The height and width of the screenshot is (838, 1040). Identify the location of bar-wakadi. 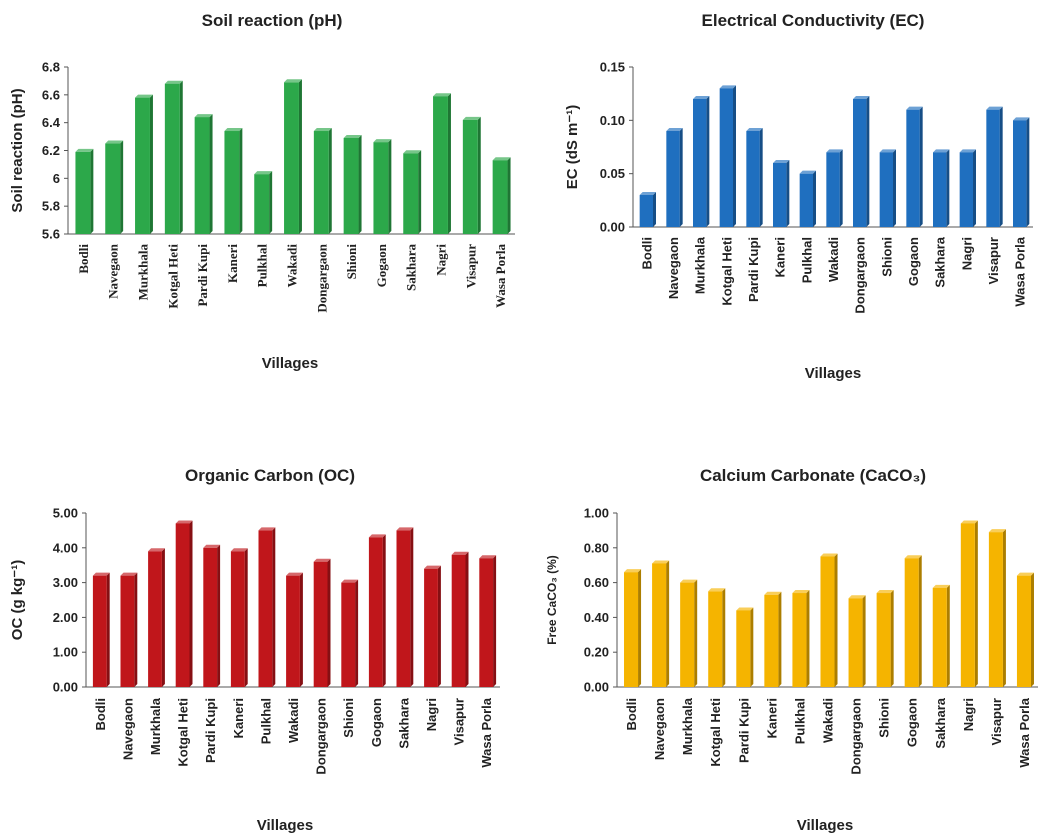
(829, 620).